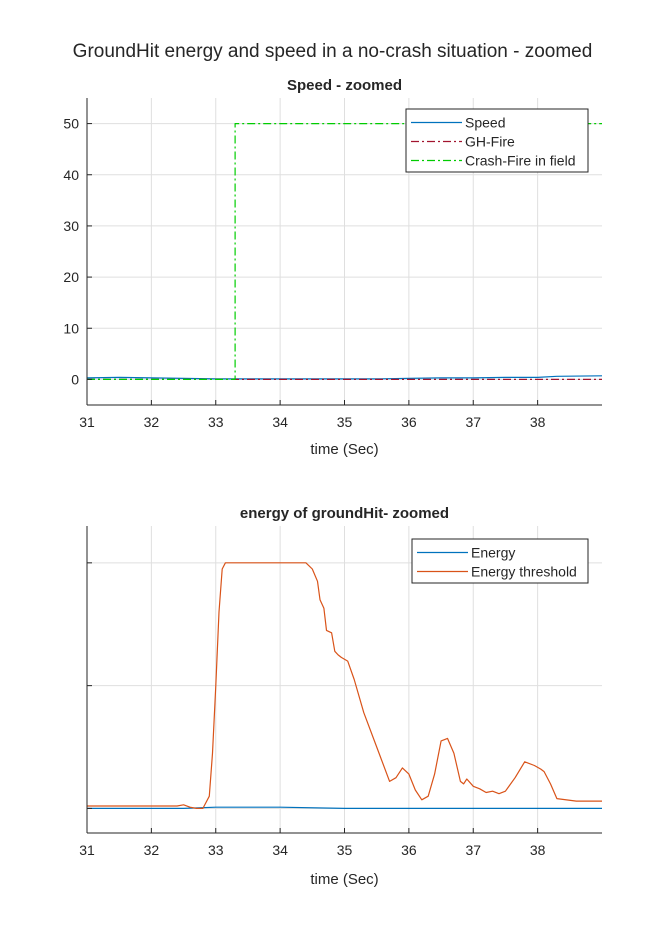  What do you see at coordinates (71, 226) in the screenshot?
I see `speed-y-tick-label: 30` at bounding box center [71, 226].